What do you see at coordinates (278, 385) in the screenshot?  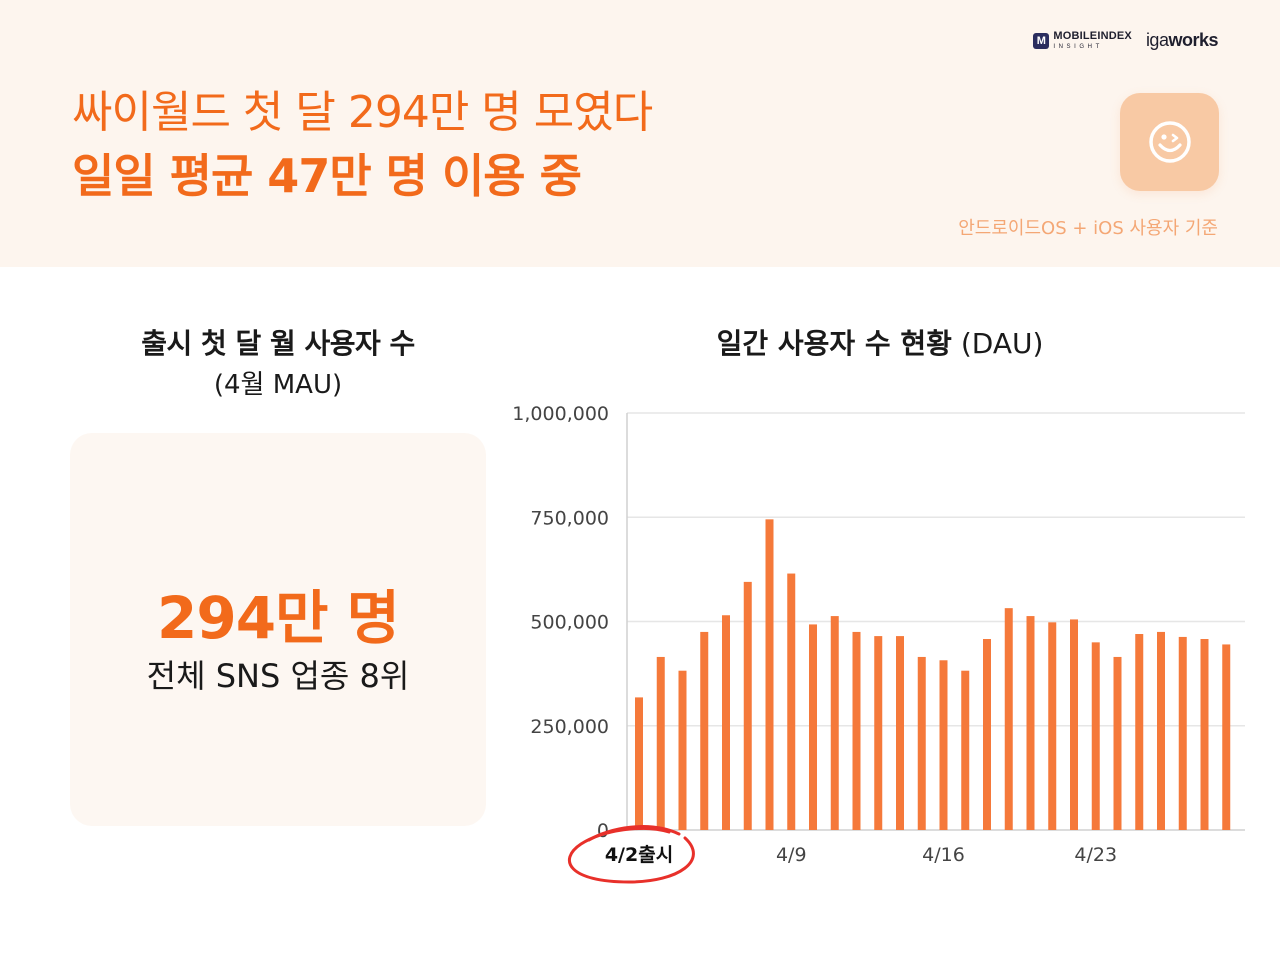 I see `mau-section-subtitle: (4월 MAU)` at bounding box center [278, 385].